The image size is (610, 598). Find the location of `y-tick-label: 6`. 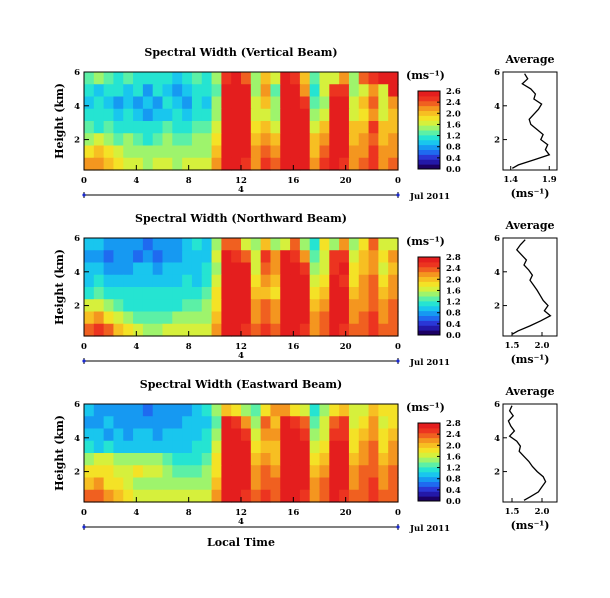

y-tick-label: 6 is located at coordinates (77, 239).